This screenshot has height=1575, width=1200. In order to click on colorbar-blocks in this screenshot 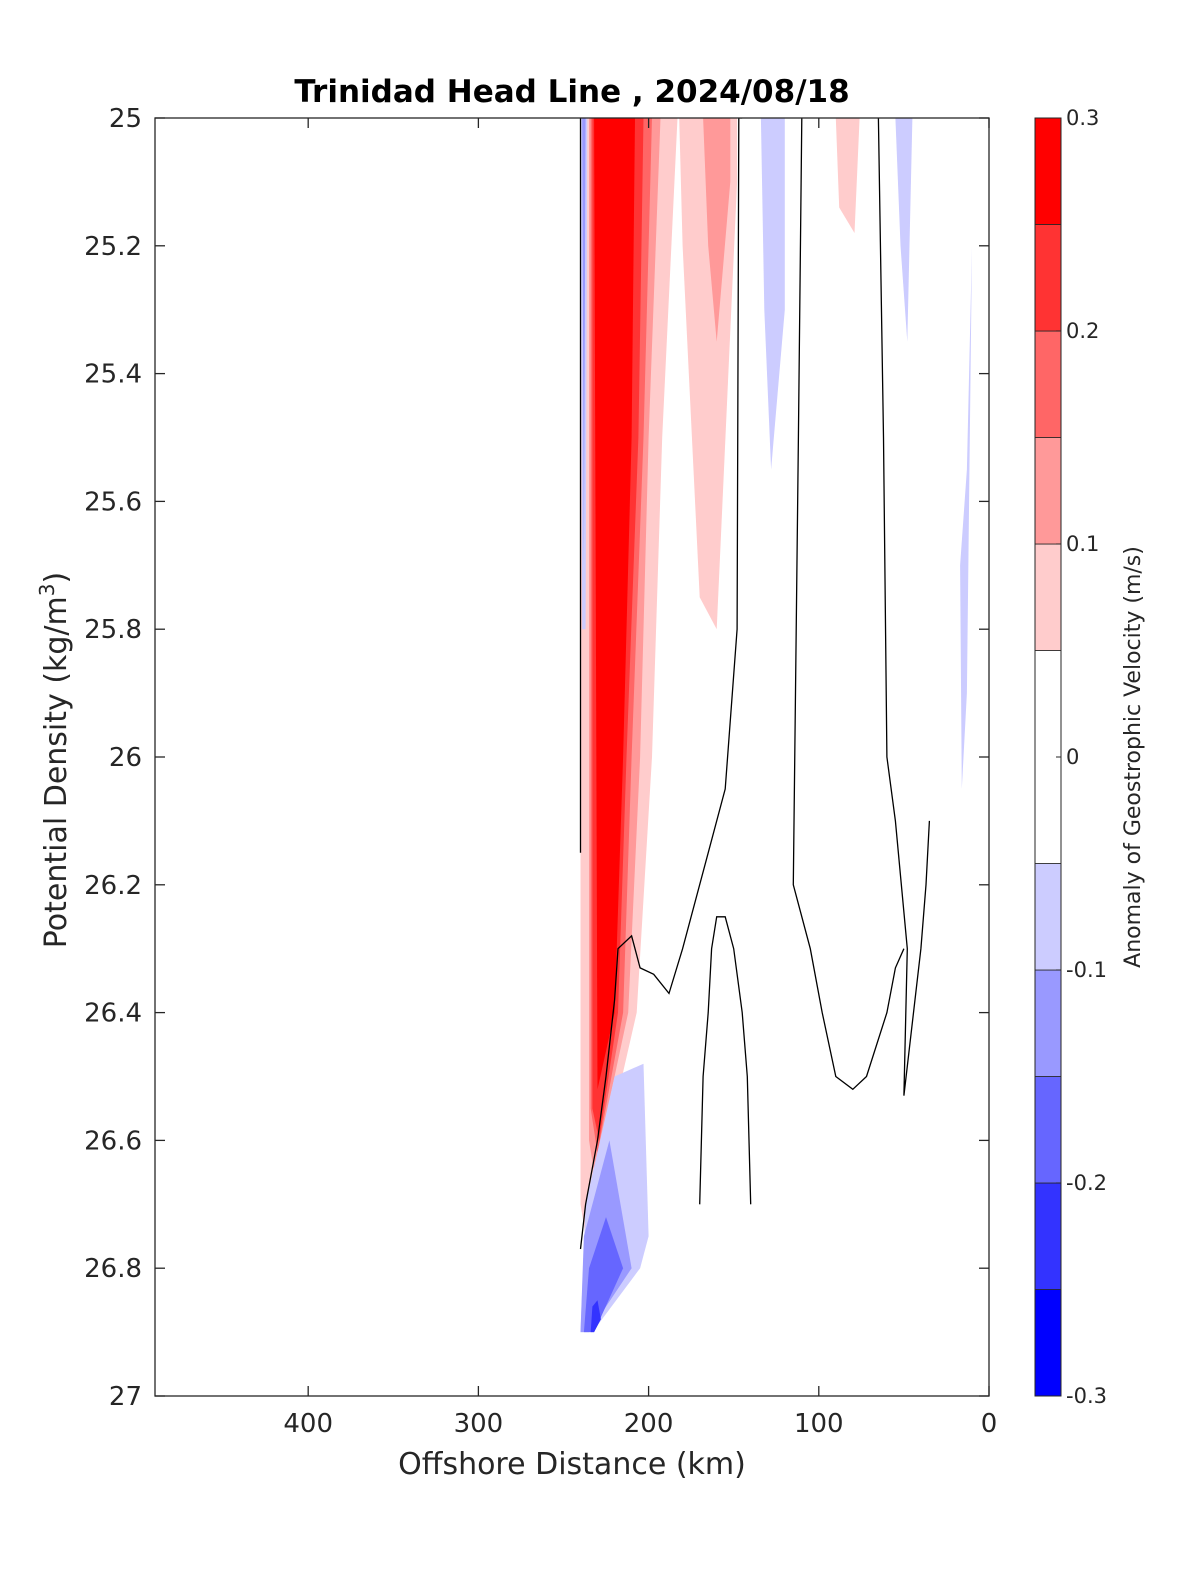, I will do `click(1048, 757)`.